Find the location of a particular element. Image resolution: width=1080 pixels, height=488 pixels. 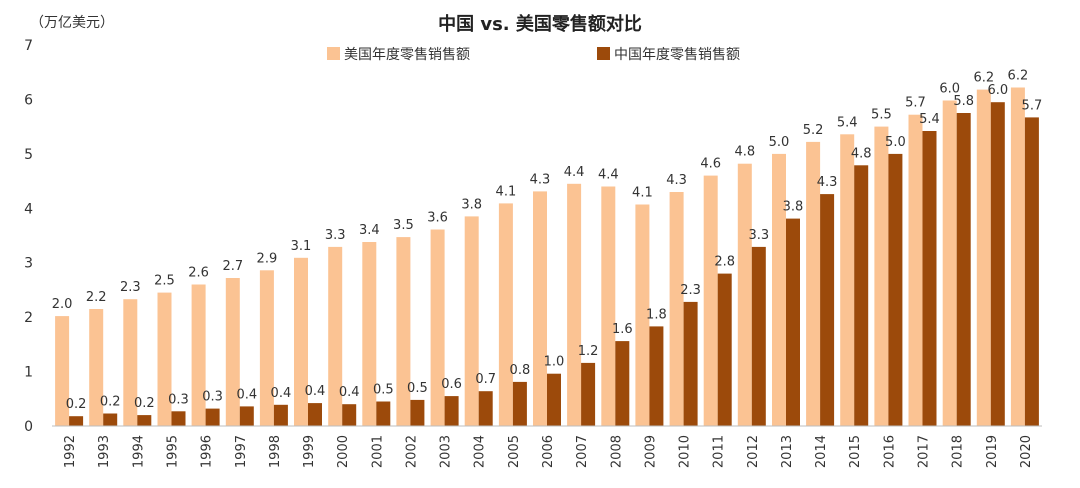

x-tick-label: 1992 is located at coordinates (70, 451).